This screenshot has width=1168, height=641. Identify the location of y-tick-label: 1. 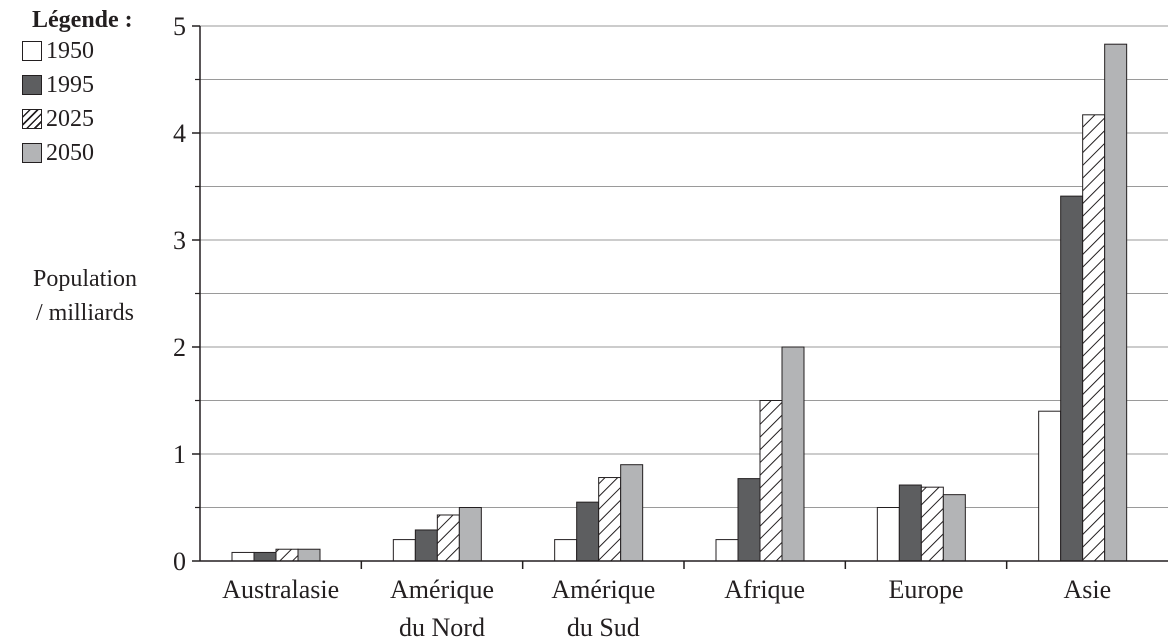
(179, 454).